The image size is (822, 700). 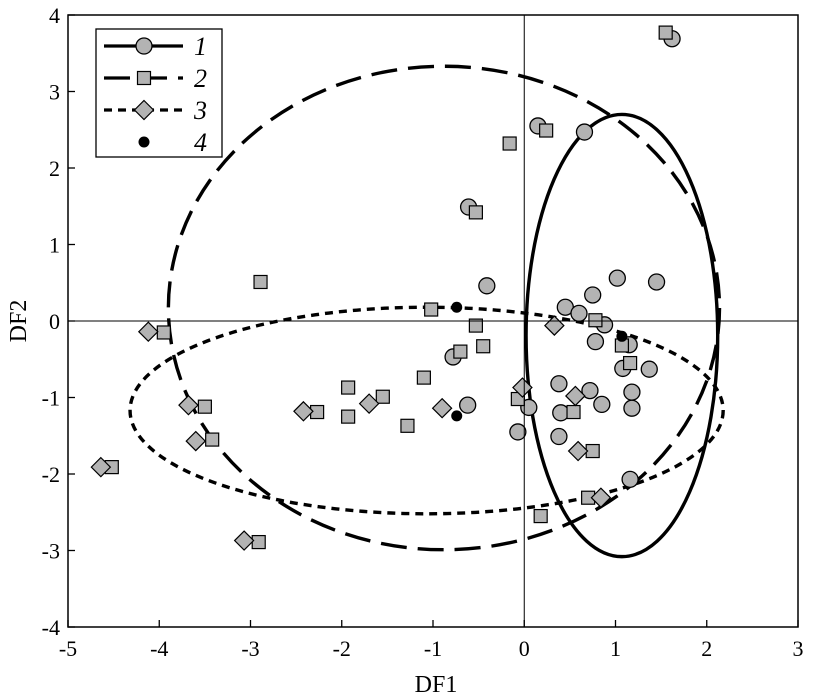 What do you see at coordinates (159, 648) in the screenshot?
I see `x-tick-label: -4` at bounding box center [159, 648].